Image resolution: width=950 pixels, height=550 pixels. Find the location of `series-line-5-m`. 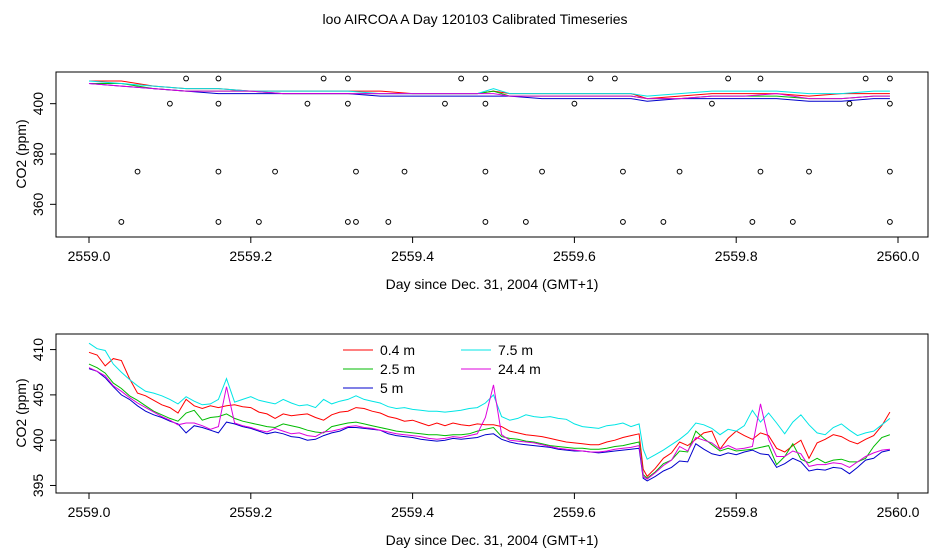

series-line-5-m is located at coordinates (489, 92).